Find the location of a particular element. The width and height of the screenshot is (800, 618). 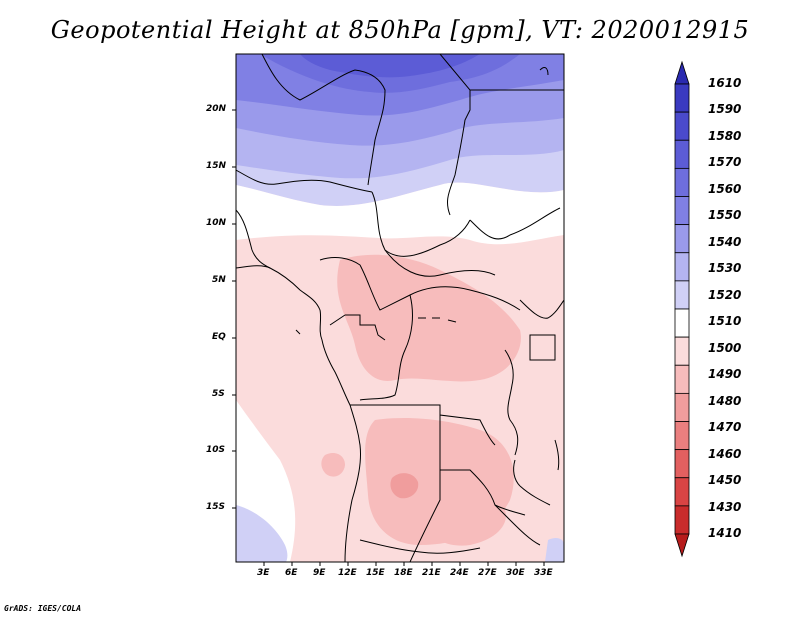

colorbar-label: 1450 is located at coordinates (725, 480).